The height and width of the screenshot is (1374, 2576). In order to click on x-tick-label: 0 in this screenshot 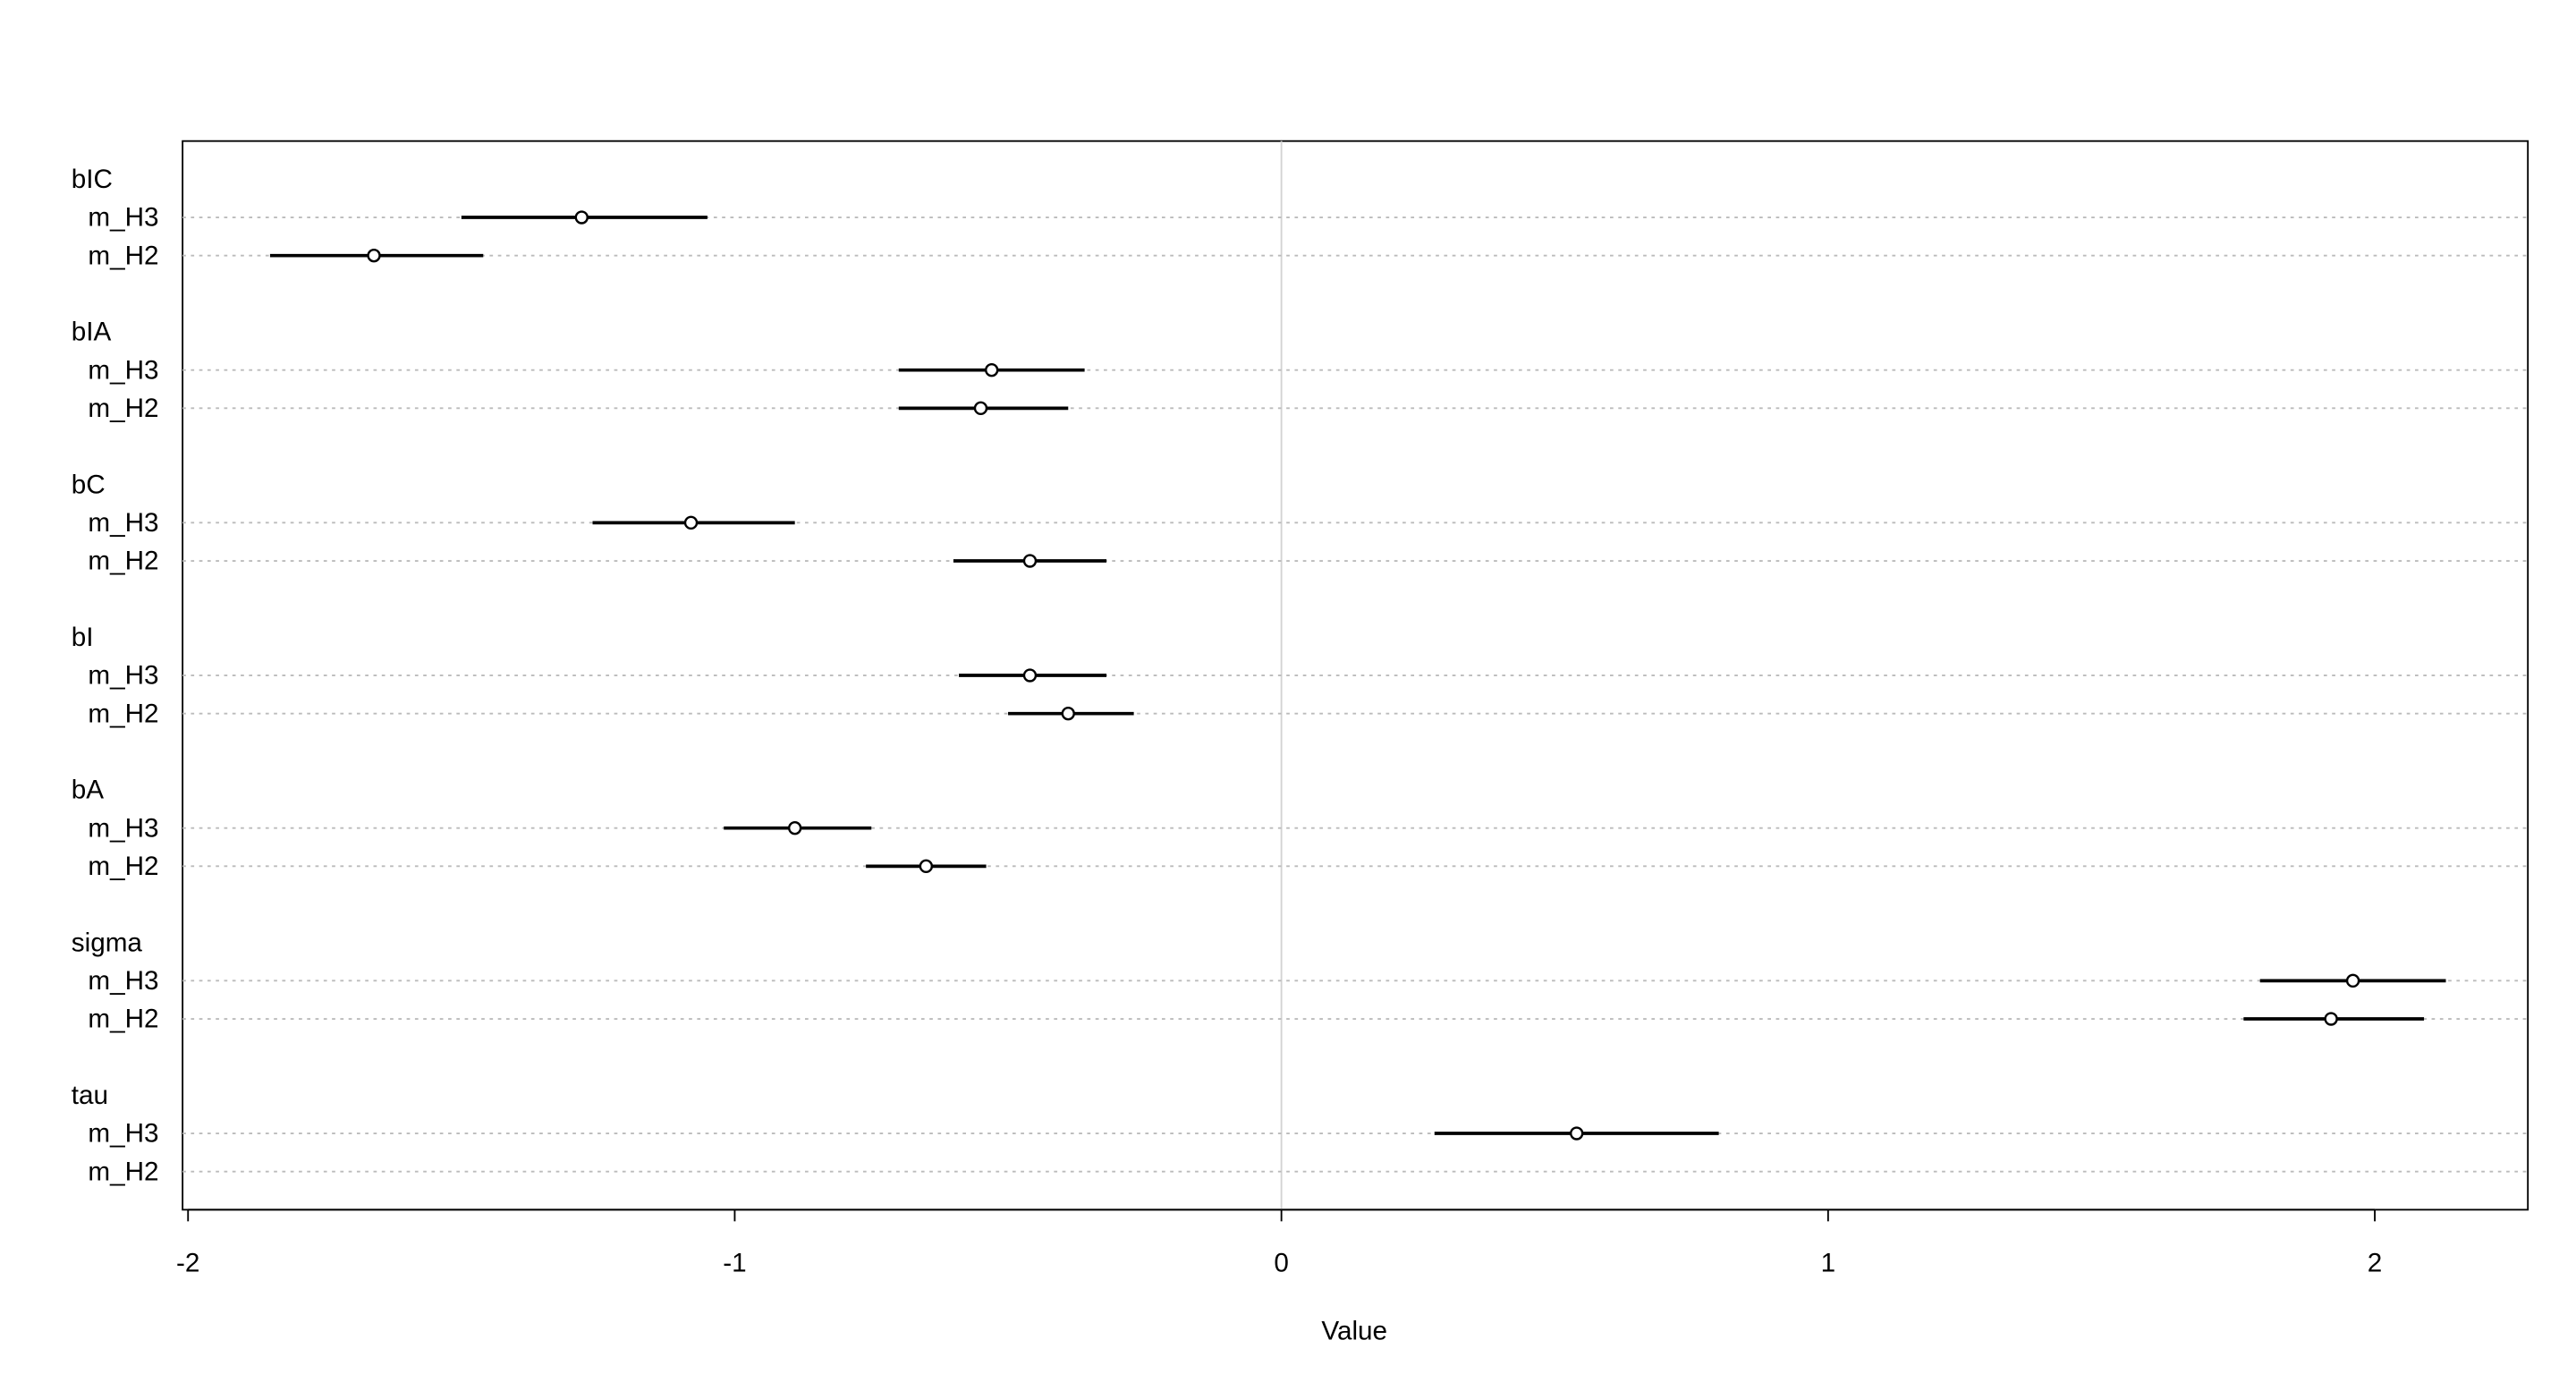, I will do `click(1281, 1262)`.